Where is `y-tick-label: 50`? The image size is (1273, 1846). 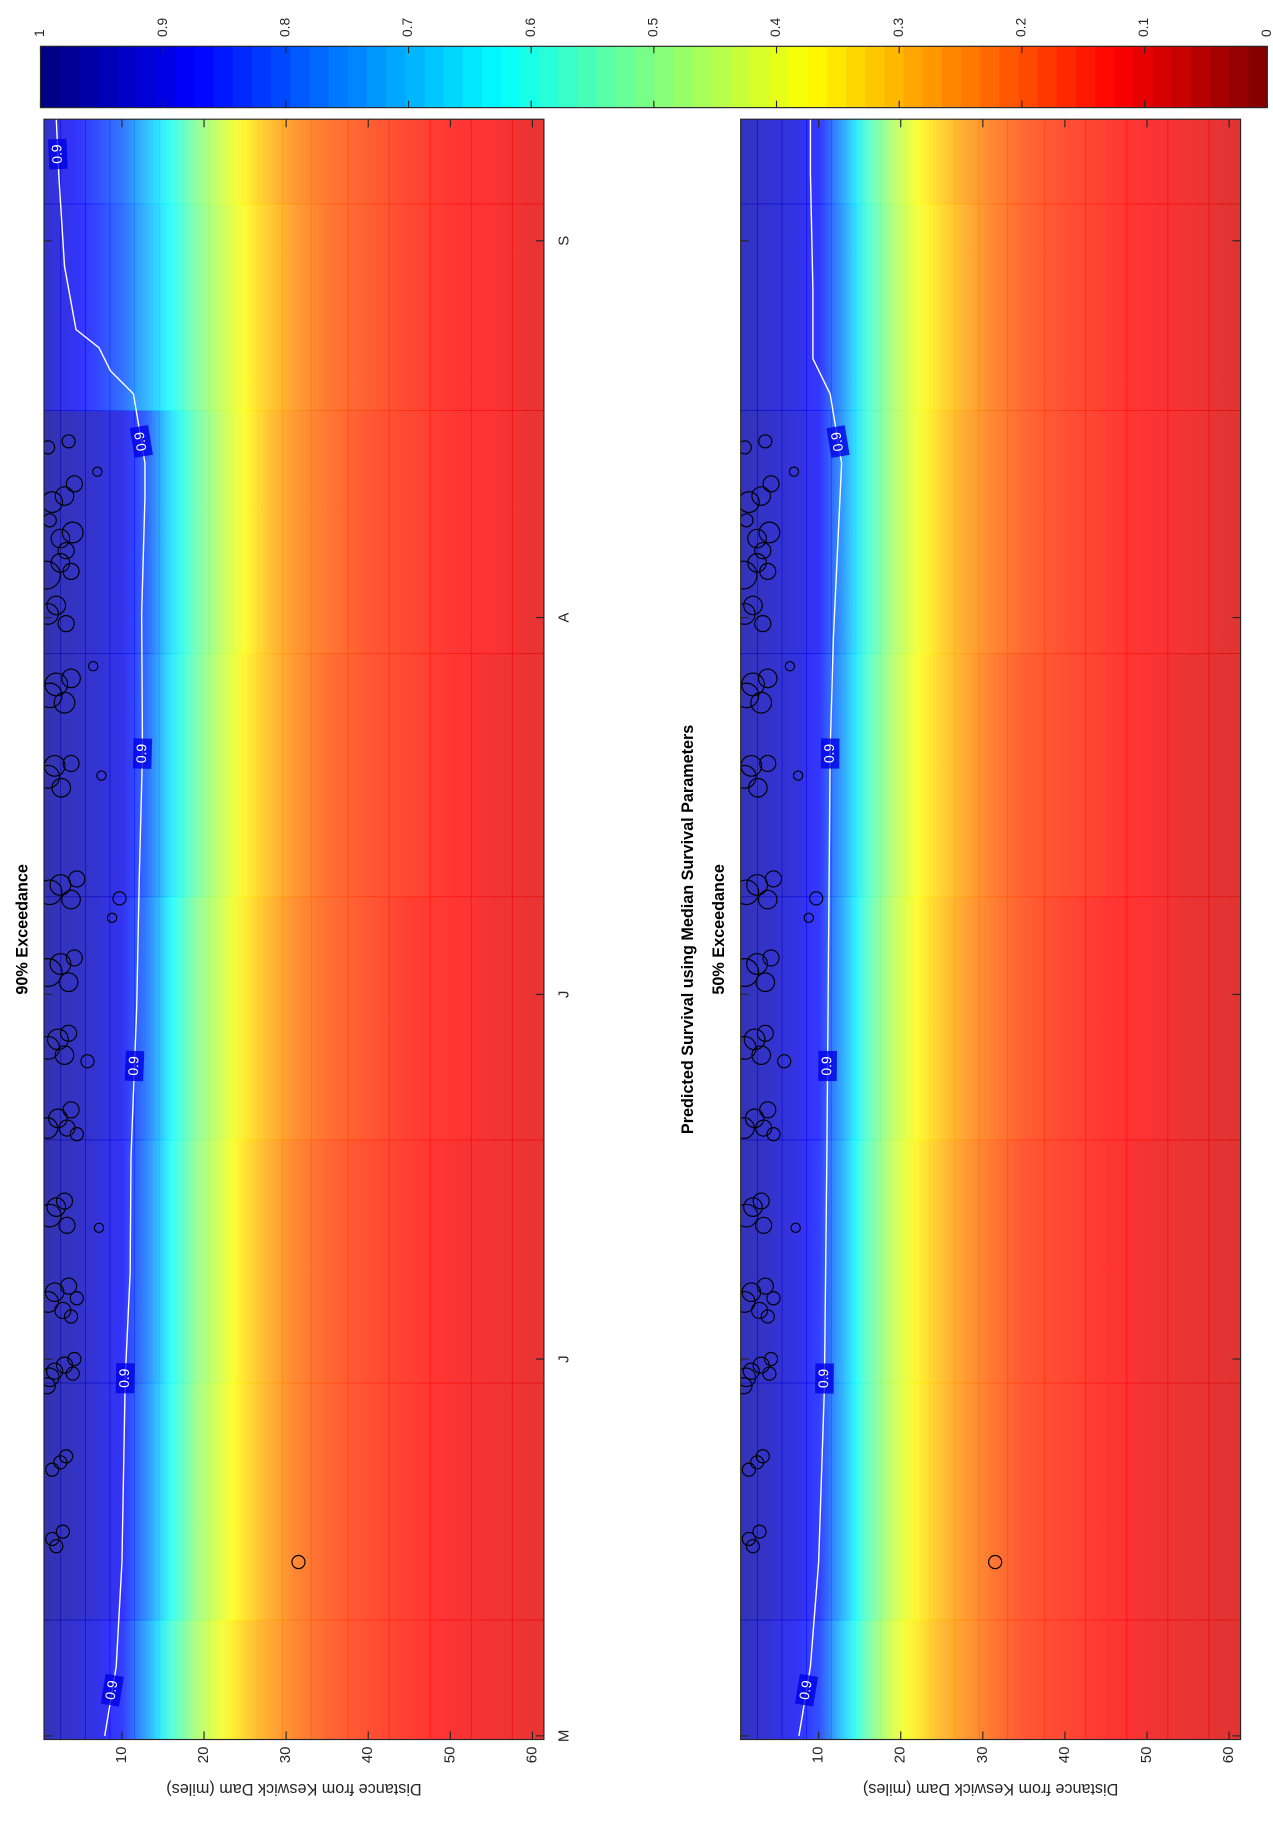
y-tick-label: 50 is located at coordinates (449, 1754).